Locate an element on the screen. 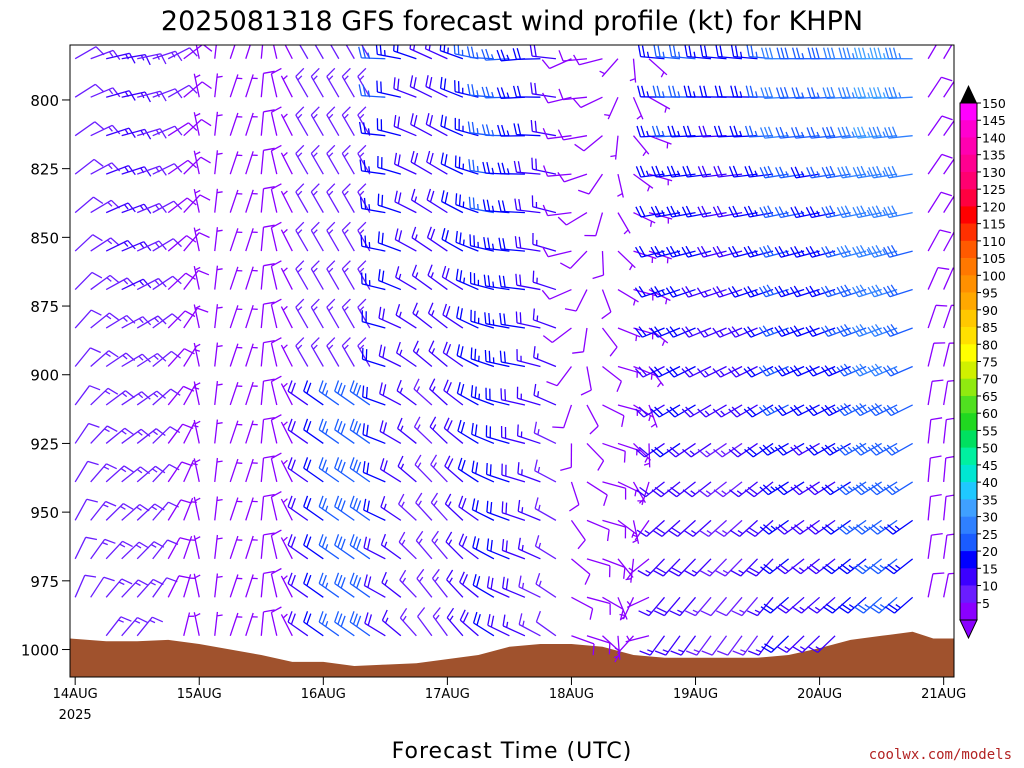 The image size is (1024, 768). y-tick-label: 975 is located at coordinates (44, 582).